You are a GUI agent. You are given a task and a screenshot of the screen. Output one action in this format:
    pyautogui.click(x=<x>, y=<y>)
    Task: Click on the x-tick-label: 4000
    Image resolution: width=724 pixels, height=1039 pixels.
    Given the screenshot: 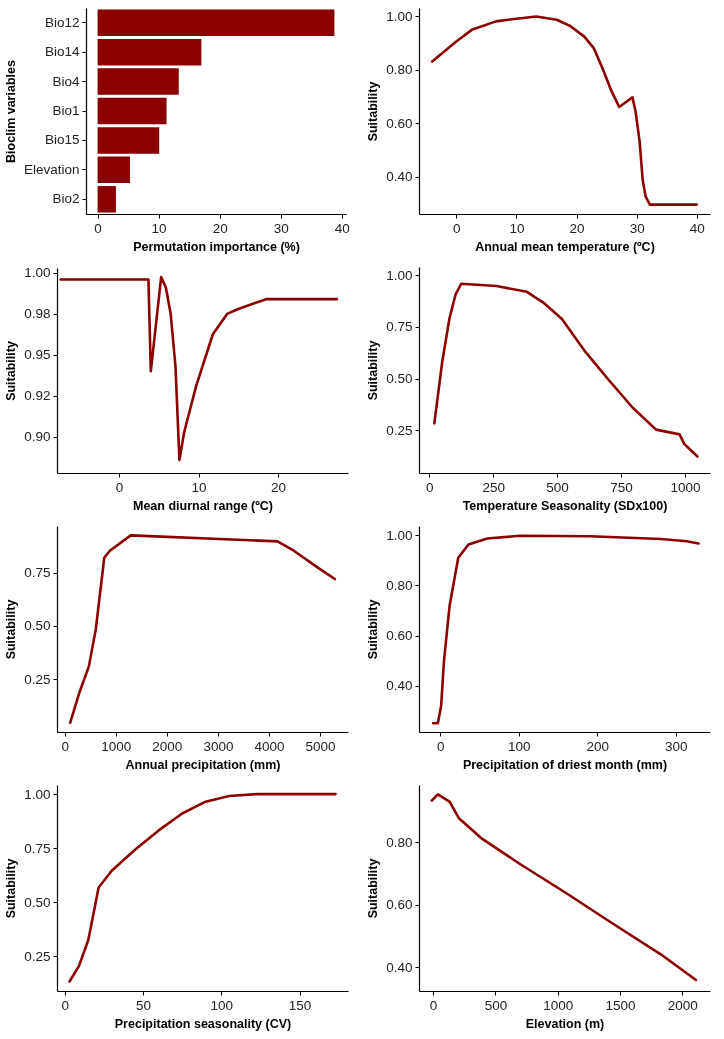 What is the action you would take?
    pyautogui.click(x=269, y=746)
    